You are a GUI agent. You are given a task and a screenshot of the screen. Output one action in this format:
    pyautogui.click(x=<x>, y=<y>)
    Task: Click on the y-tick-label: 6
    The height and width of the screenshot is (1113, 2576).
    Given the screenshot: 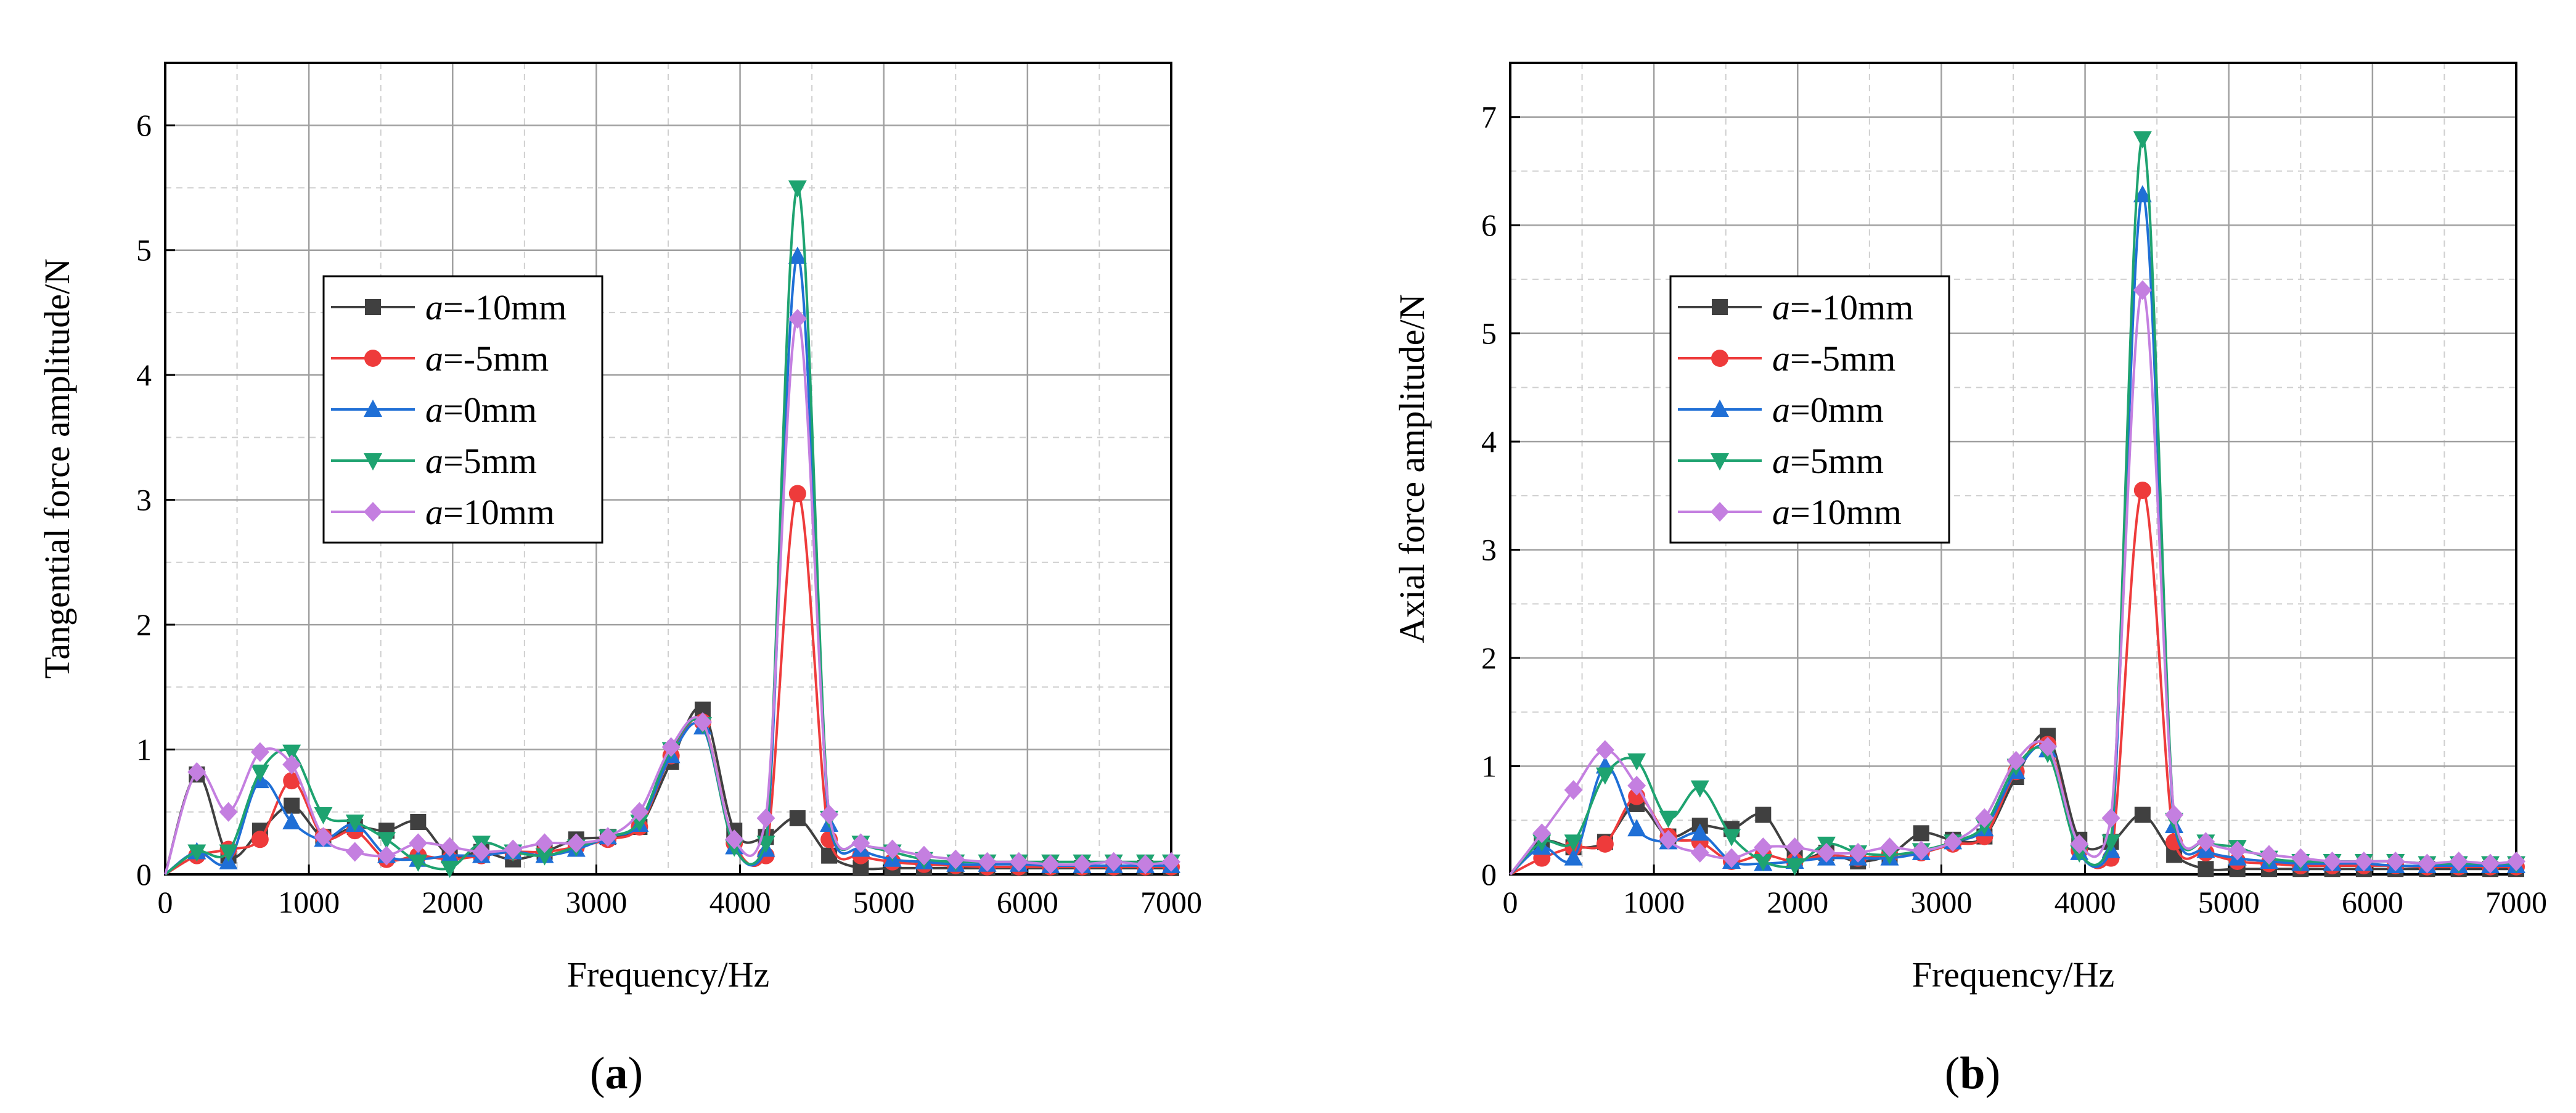 What is the action you would take?
    pyautogui.click(x=1489, y=225)
    